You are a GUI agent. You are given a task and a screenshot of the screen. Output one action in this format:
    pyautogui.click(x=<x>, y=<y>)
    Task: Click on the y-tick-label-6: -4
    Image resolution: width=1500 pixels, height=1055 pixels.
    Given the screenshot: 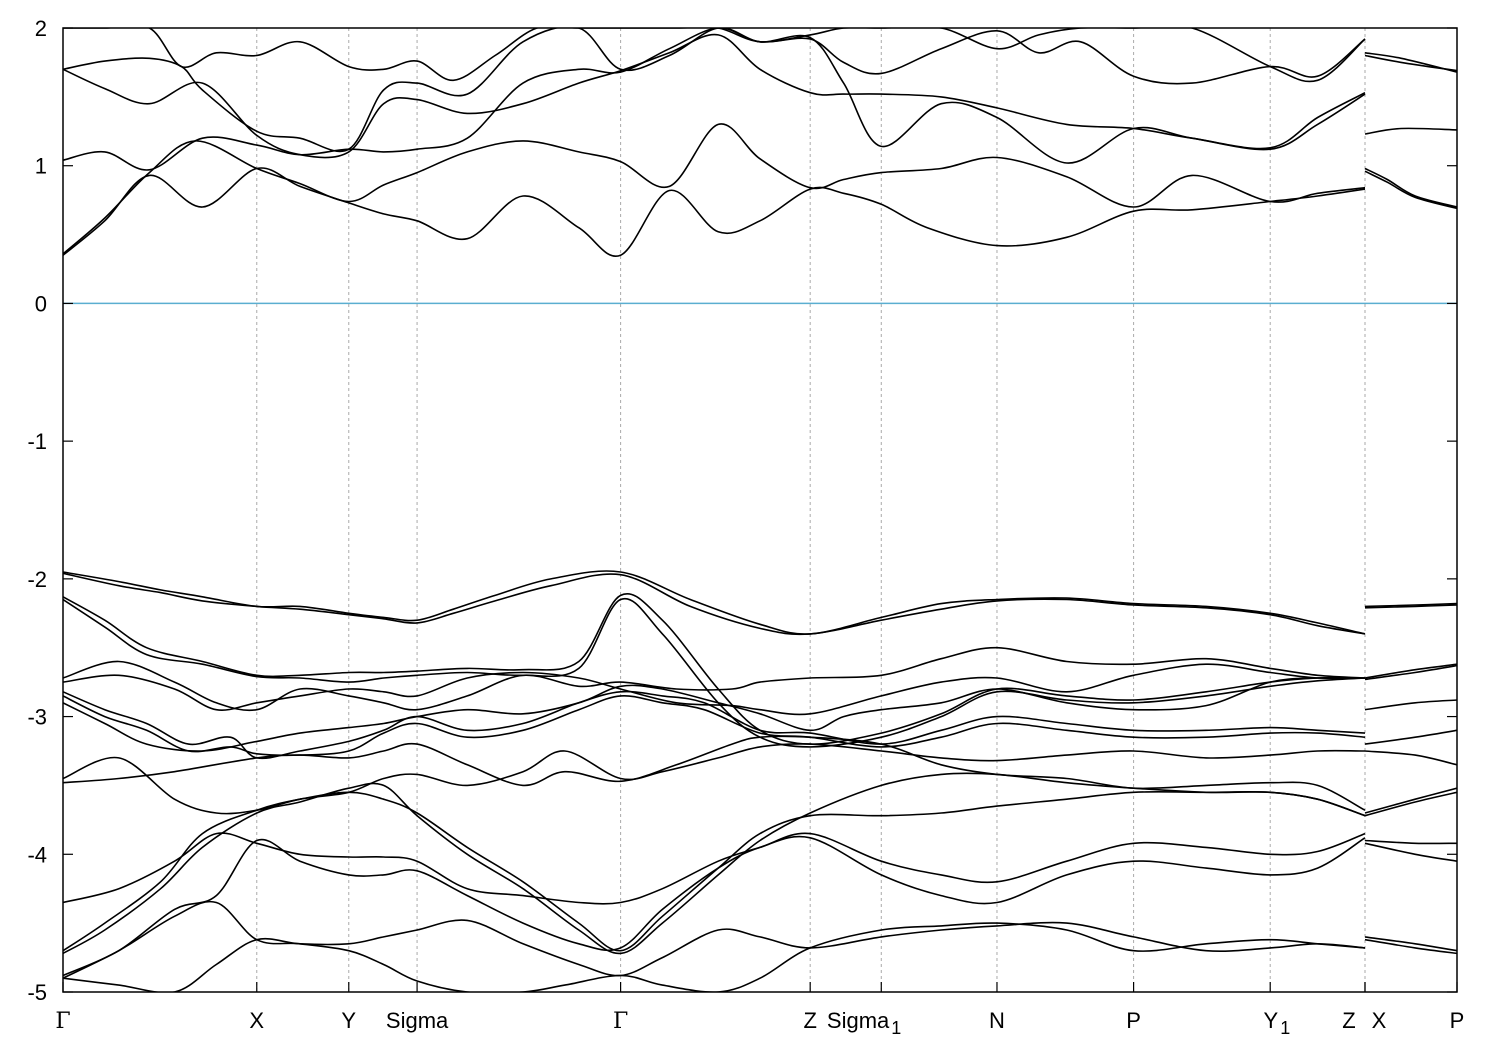 What is the action you would take?
    pyautogui.click(x=37, y=854)
    